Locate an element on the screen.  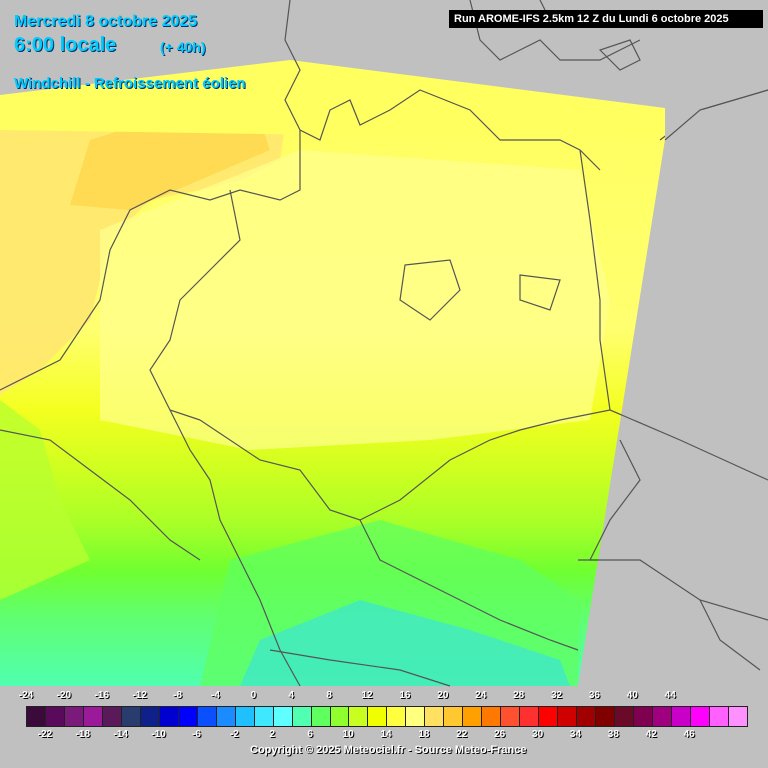
legend-label-bottom: 34 is located at coordinates (575, 734).